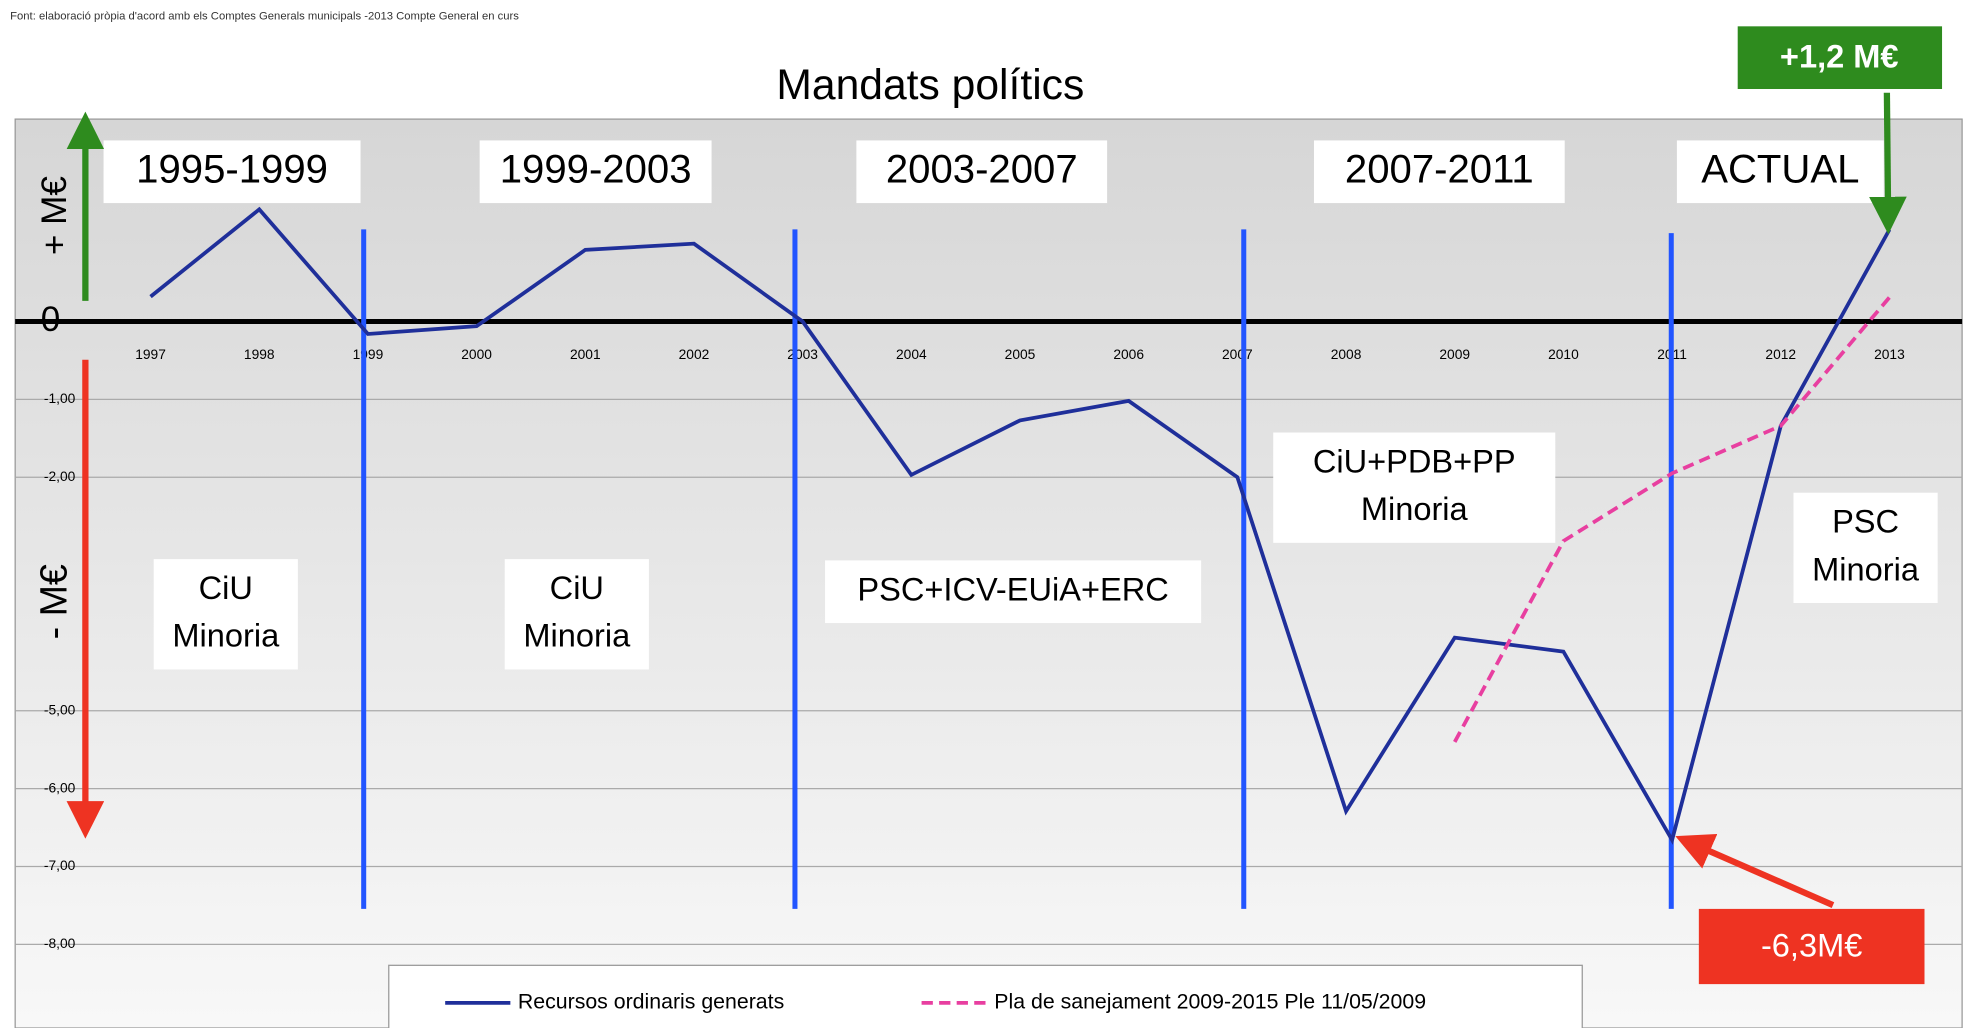  What do you see at coordinates (476, 354) in the screenshot?
I see `x-tick-label: 2000` at bounding box center [476, 354].